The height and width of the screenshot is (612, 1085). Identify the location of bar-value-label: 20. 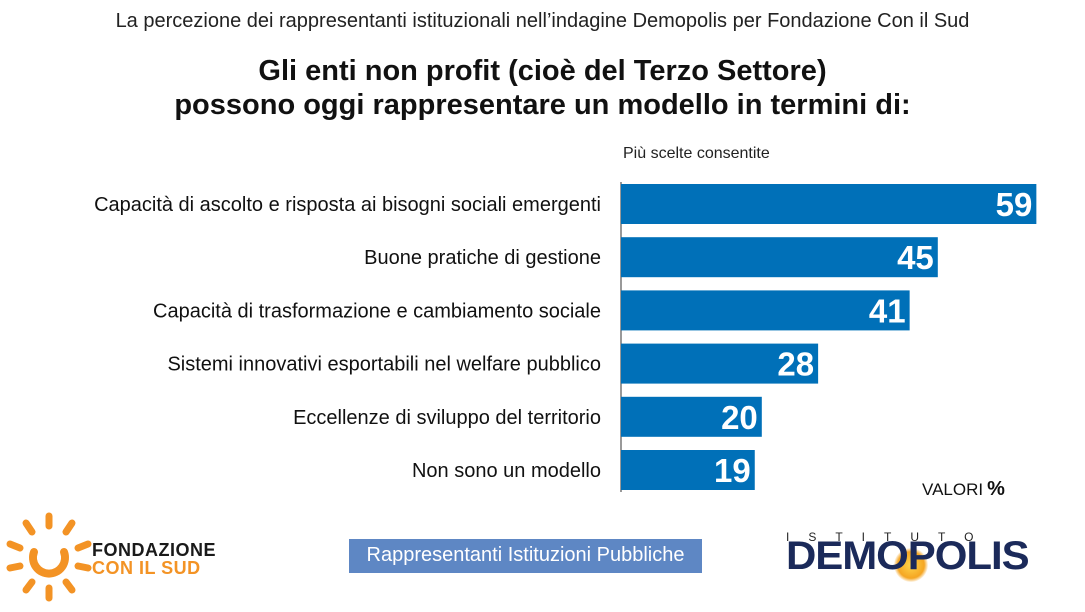
(739, 417).